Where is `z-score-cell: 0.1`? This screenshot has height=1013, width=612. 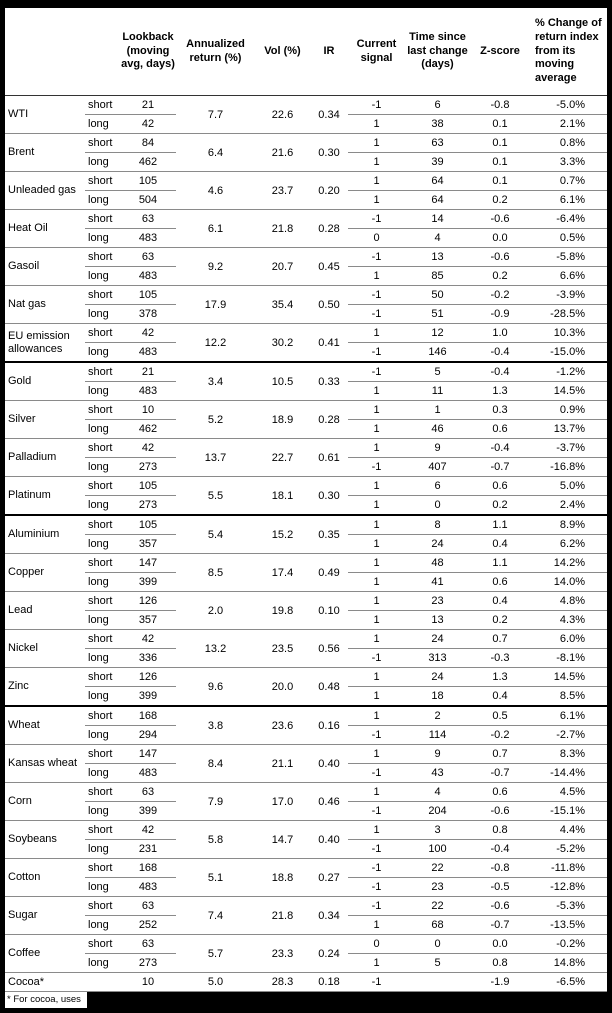
z-score-cell: 0.1 is located at coordinates (500, 124).